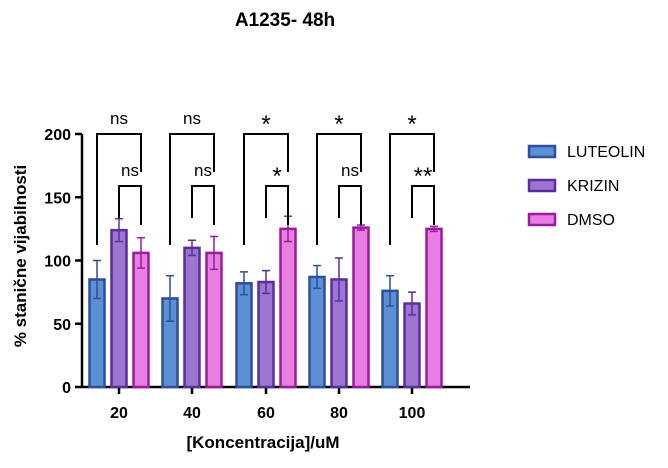  Describe the element at coordinates (423, 176) in the screenshot. I see `significance-label: **` at that location.